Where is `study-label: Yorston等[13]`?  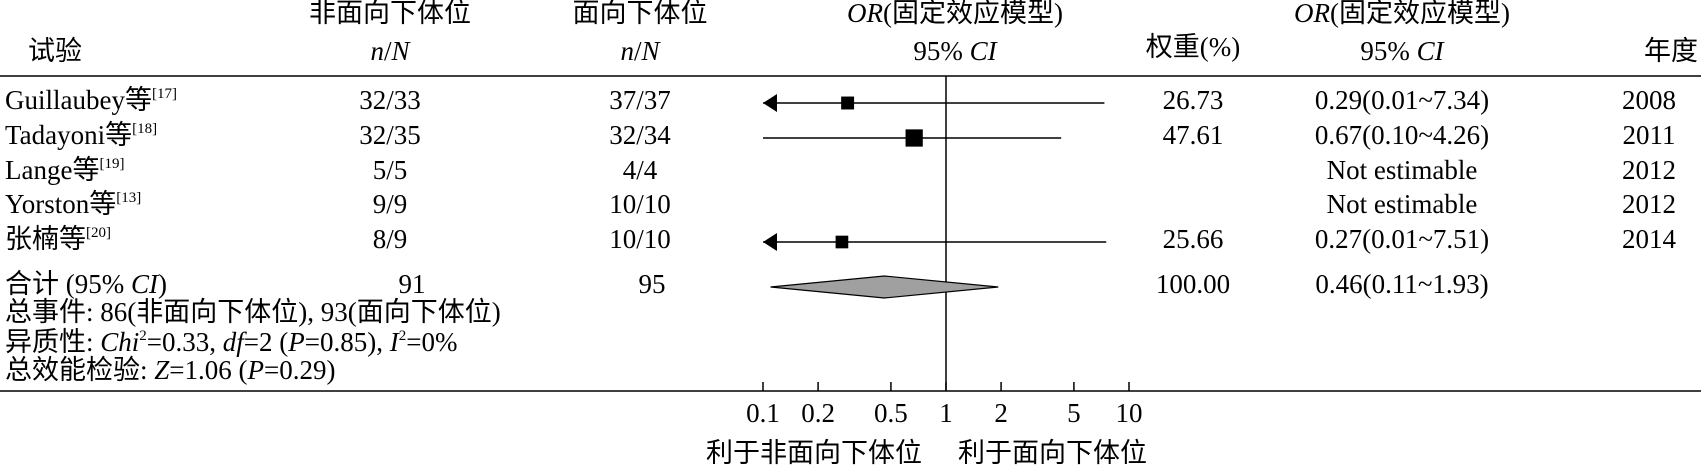
study-label: Yorston等[13] is located at coordinates (73, 204).